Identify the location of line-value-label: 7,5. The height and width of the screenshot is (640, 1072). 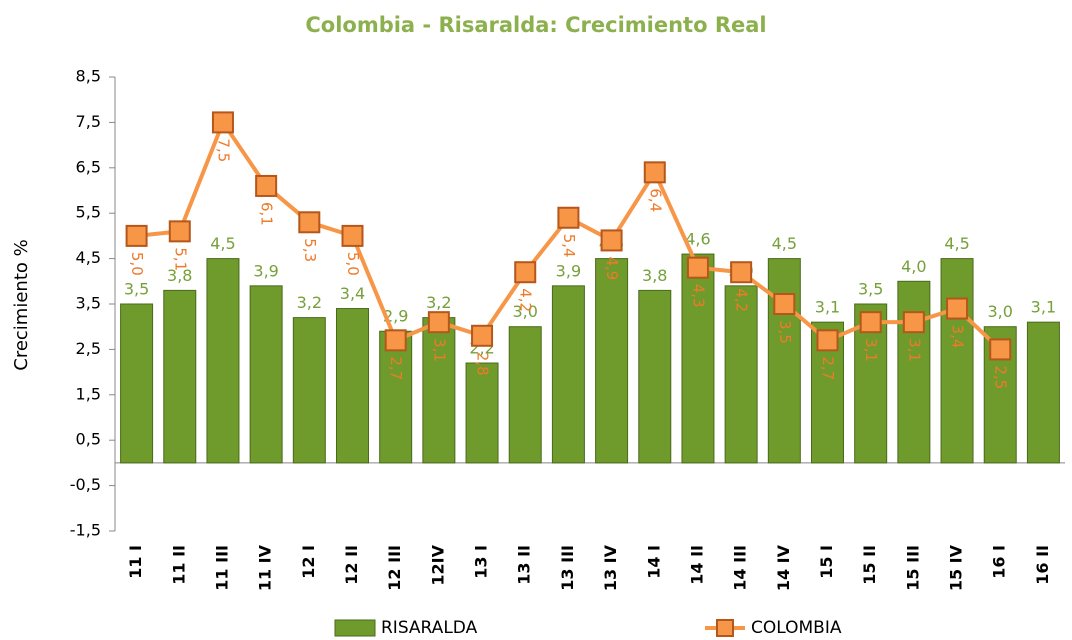
(223, 150).